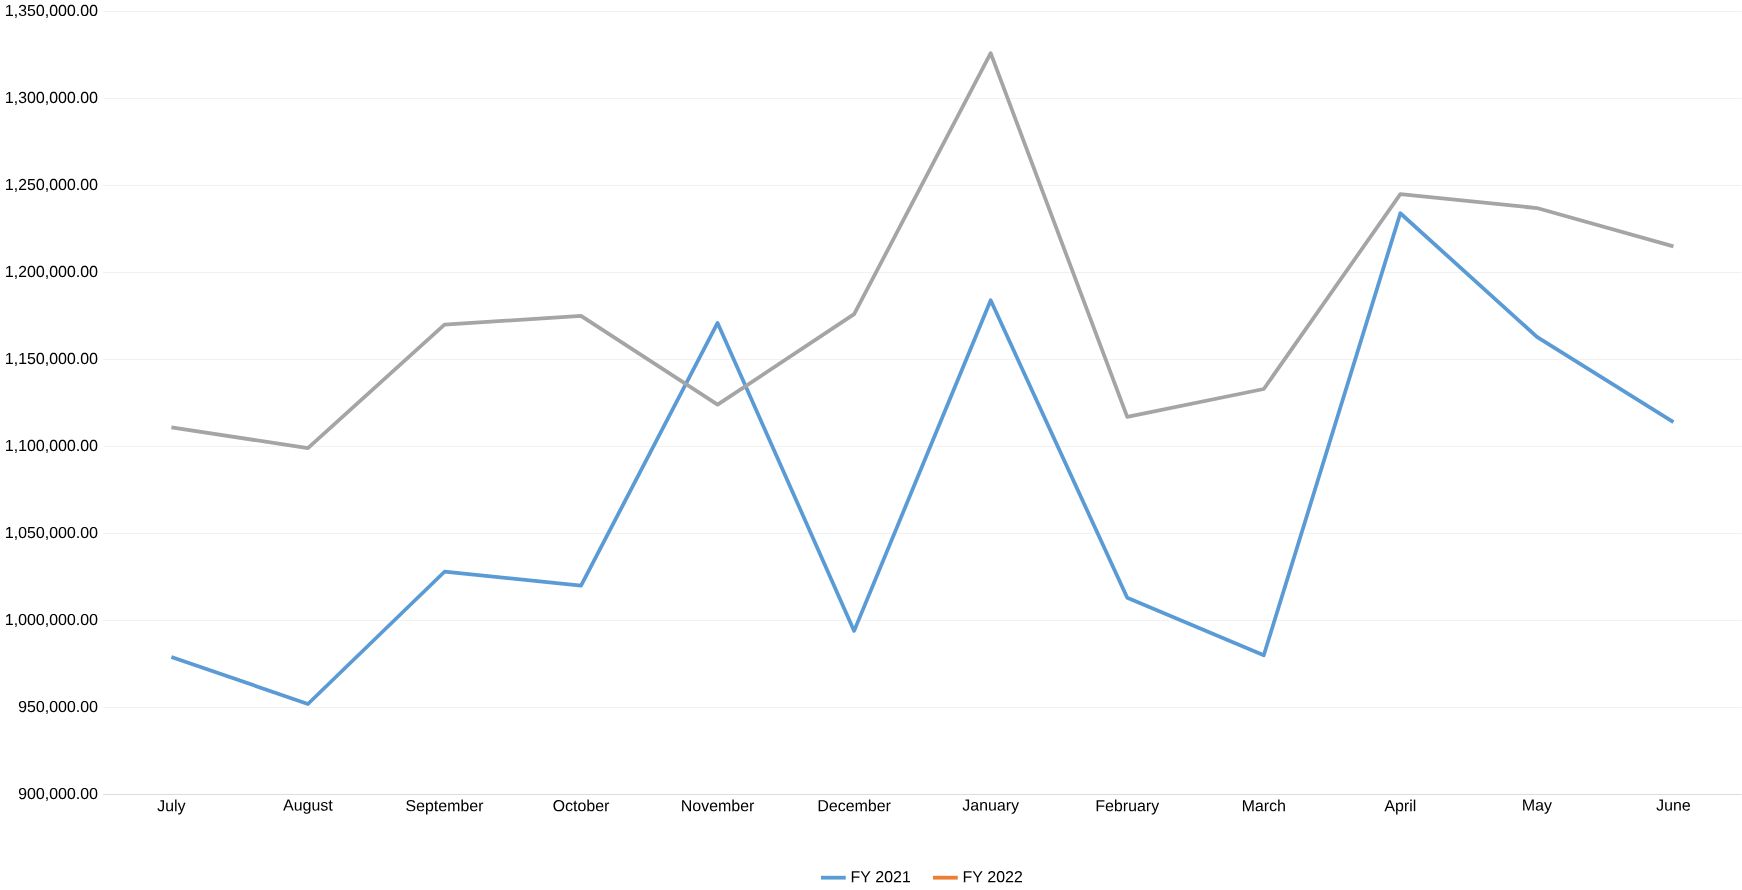 The width and height of the screenshot is (1742, 890). I want to click on x-tick-label: October, so click(581, 805).